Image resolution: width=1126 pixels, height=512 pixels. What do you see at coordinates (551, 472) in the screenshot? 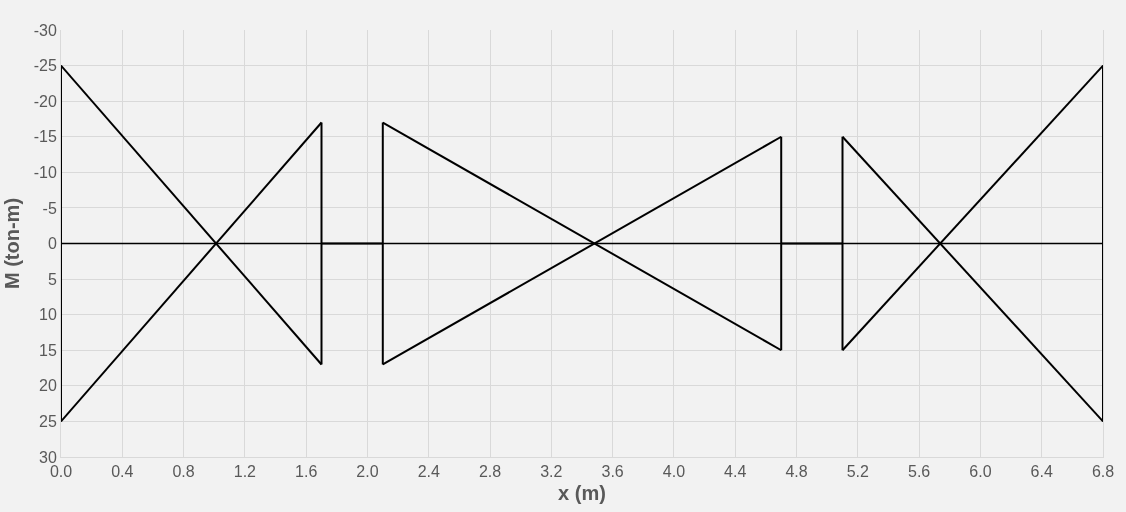
I see `x-tick-label: 3.2` at bounding box center [551, 472].